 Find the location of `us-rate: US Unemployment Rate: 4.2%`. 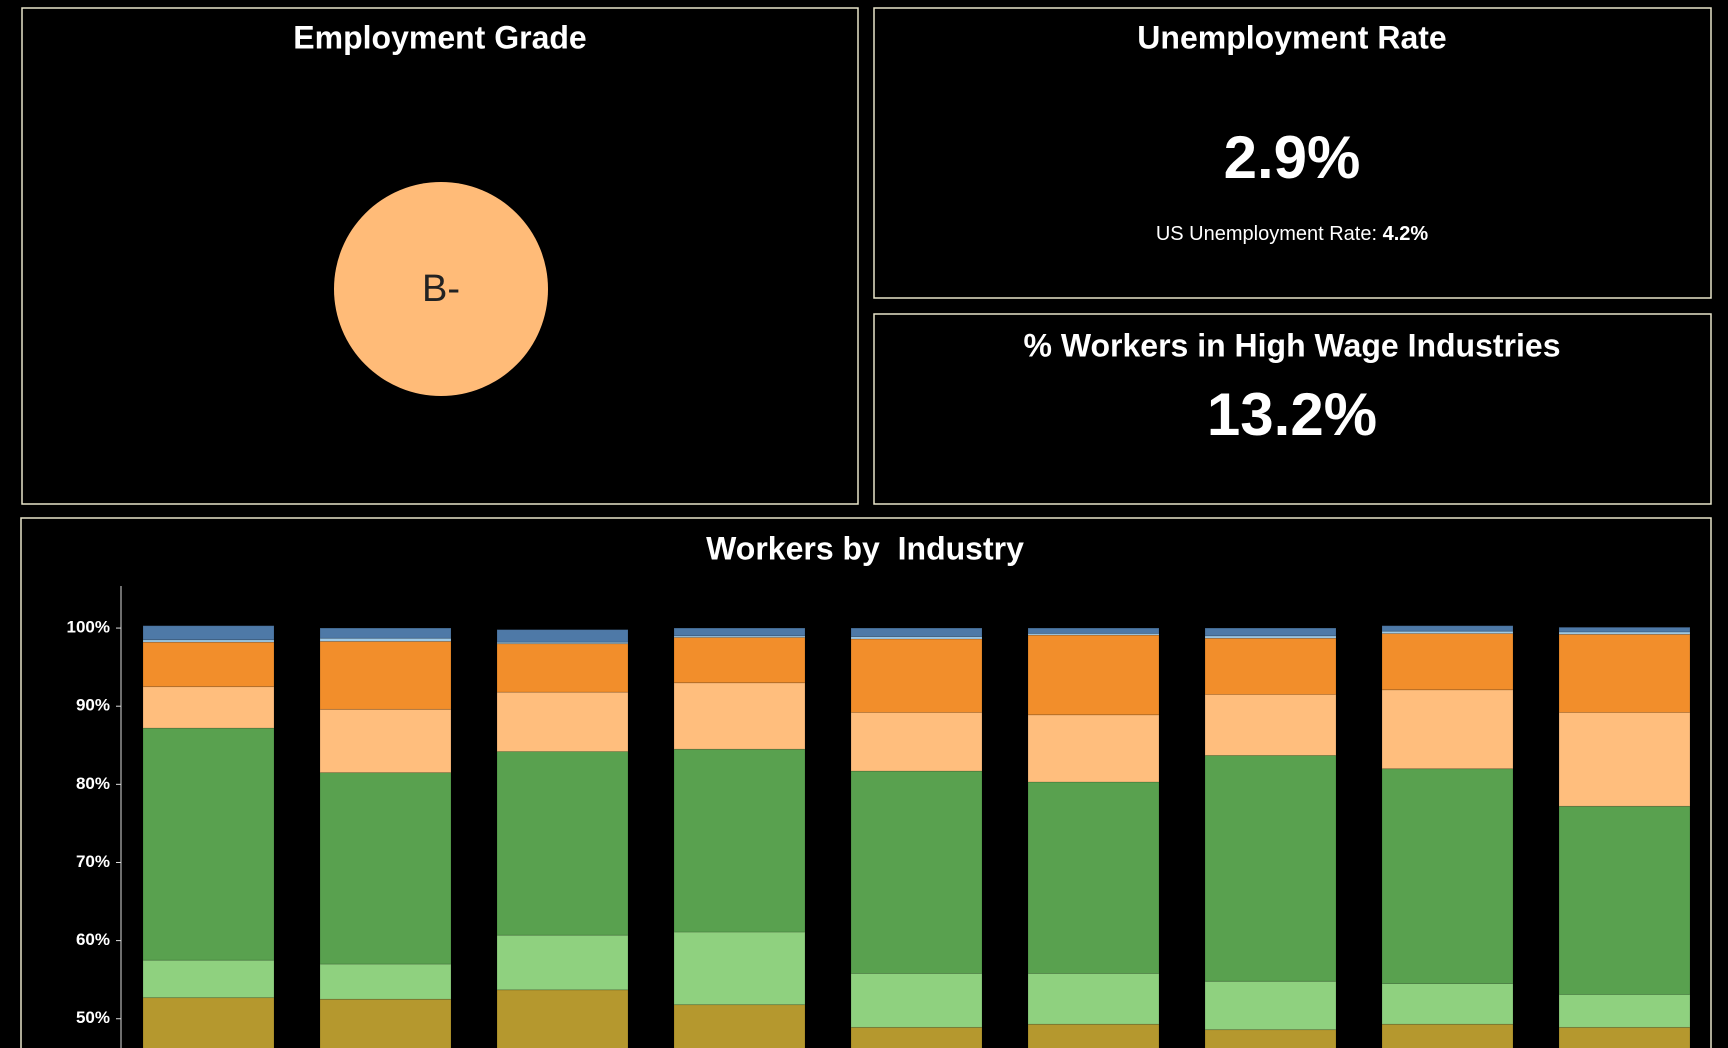

us-rate: US Unemployment Rate: 4.2% is located at coordinates (1292, 234).